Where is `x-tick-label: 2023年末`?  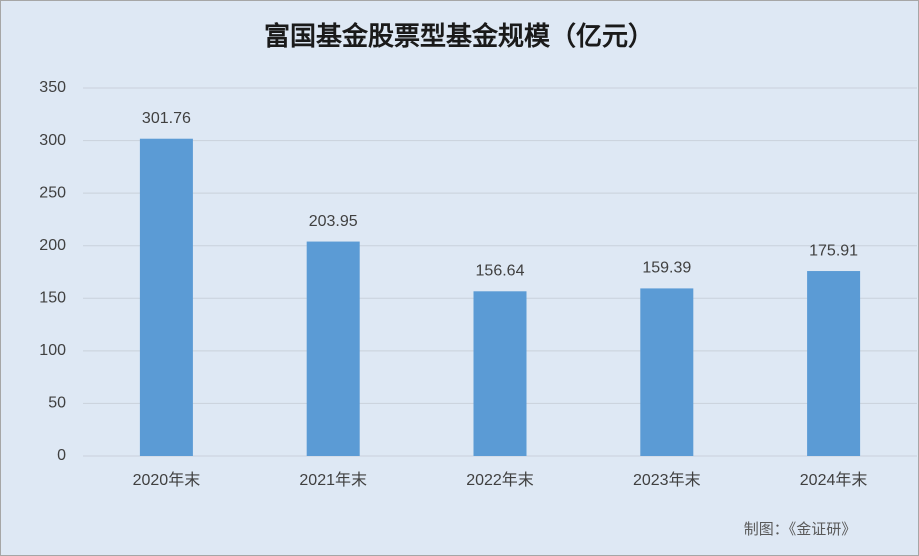 x-tick-label: 2023年末 is located at coordinates (667, 480).